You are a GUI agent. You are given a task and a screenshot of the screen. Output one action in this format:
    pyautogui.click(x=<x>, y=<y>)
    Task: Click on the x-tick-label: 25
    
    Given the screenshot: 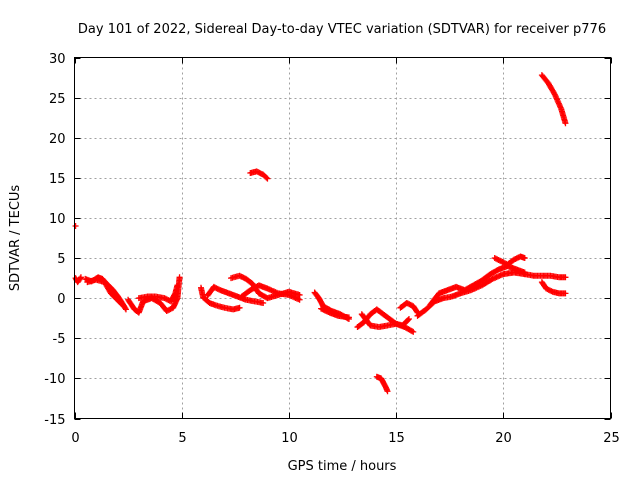 What is the action you would take?
    pyautogui.click(x=611, y=438)
    